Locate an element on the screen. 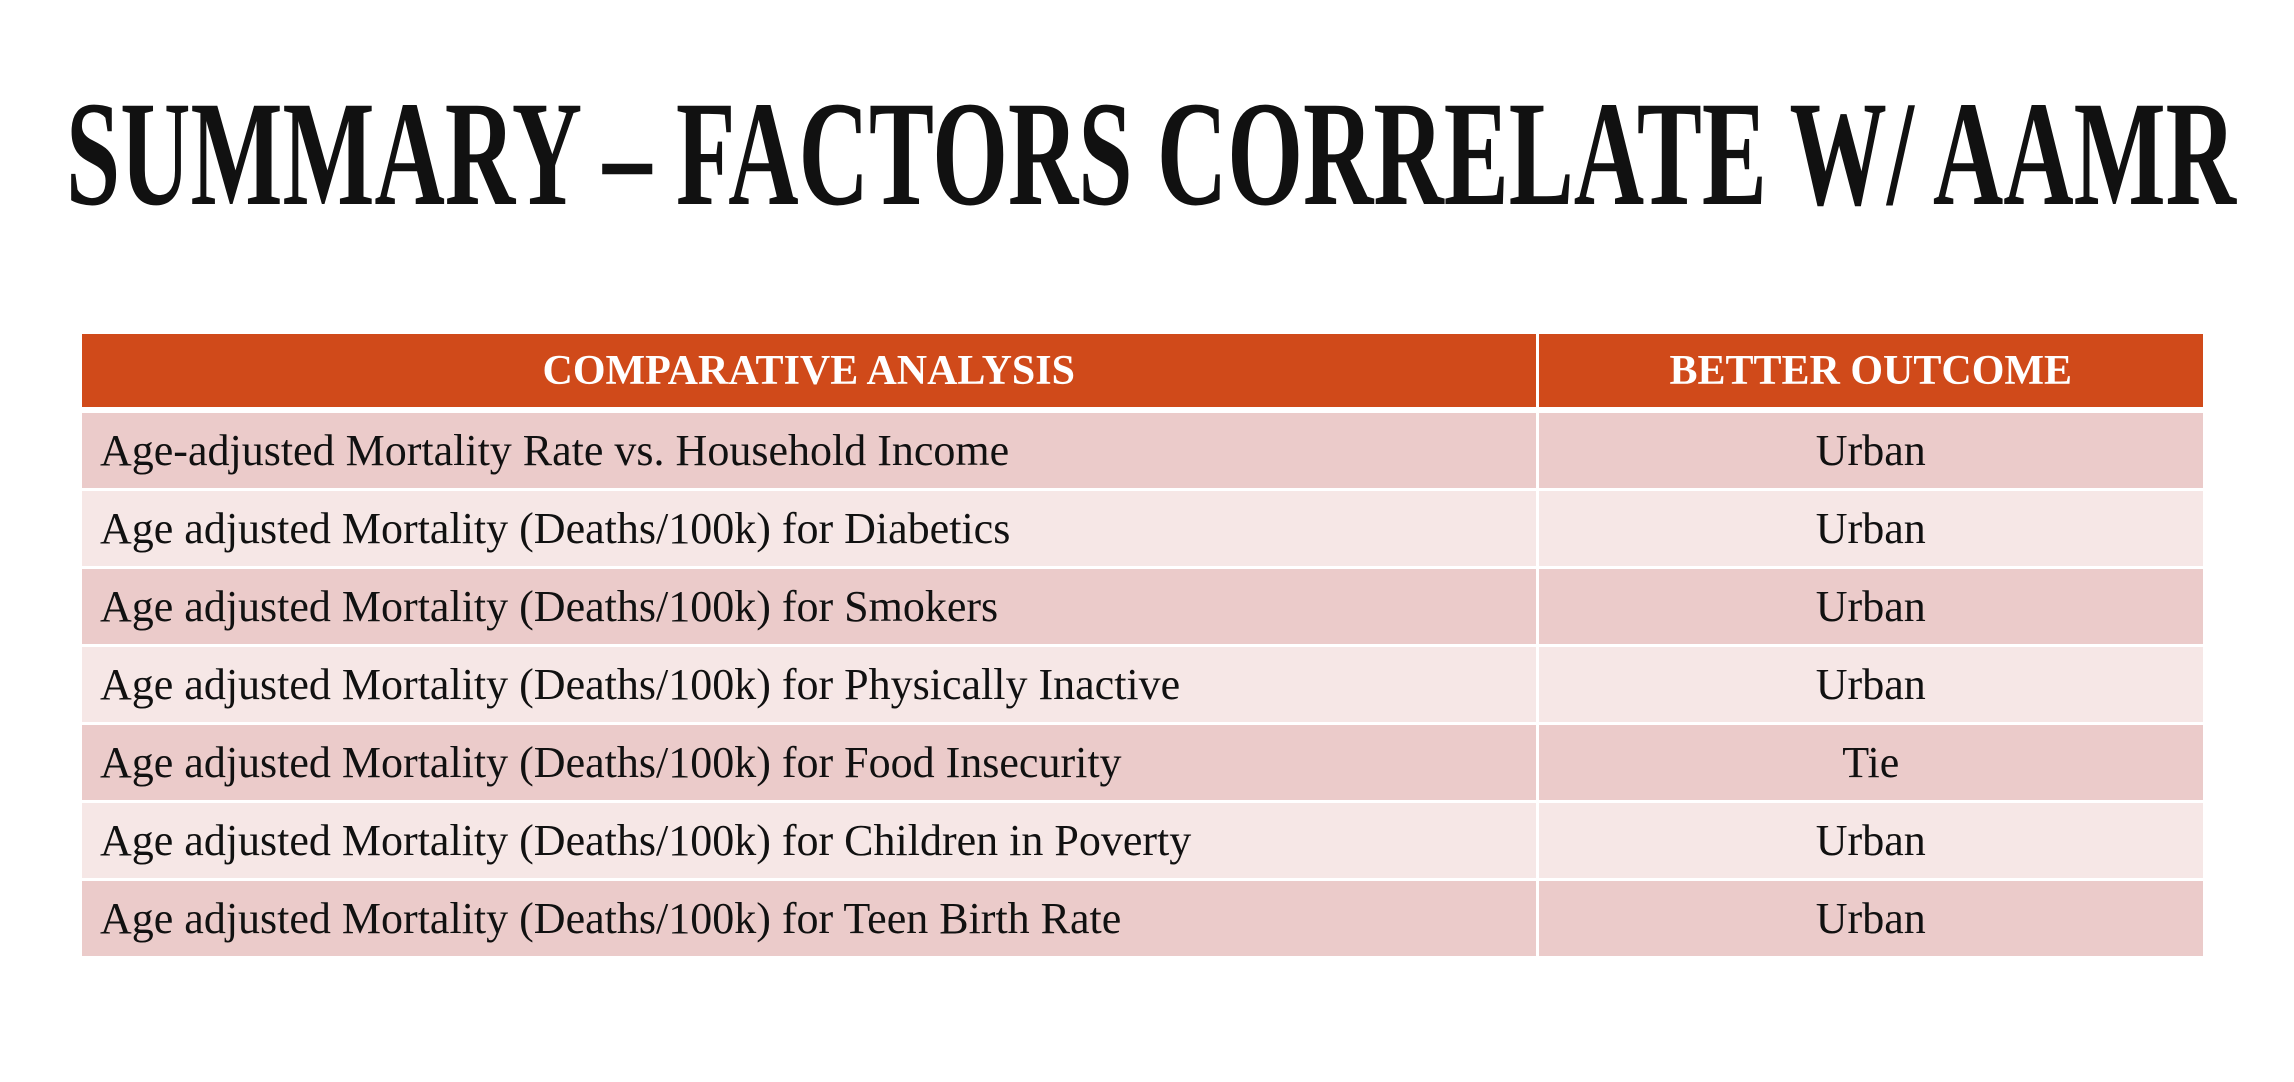 This screenshot has width=2294, height=1082. slide-title: SUMMARY – FACTORS CORRELATE W/ AAMR is located at coordinates (1151, 154).